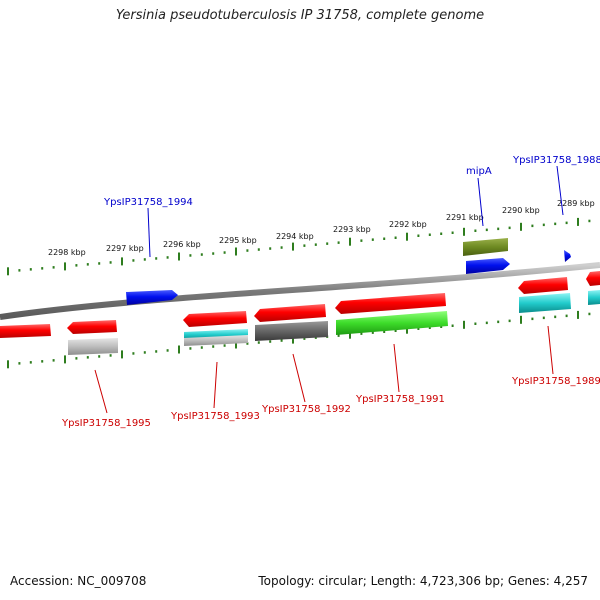 The width and height of the screenshot is (600, 600). I want to click on gene-feature-1992-top, so click(290, 313).